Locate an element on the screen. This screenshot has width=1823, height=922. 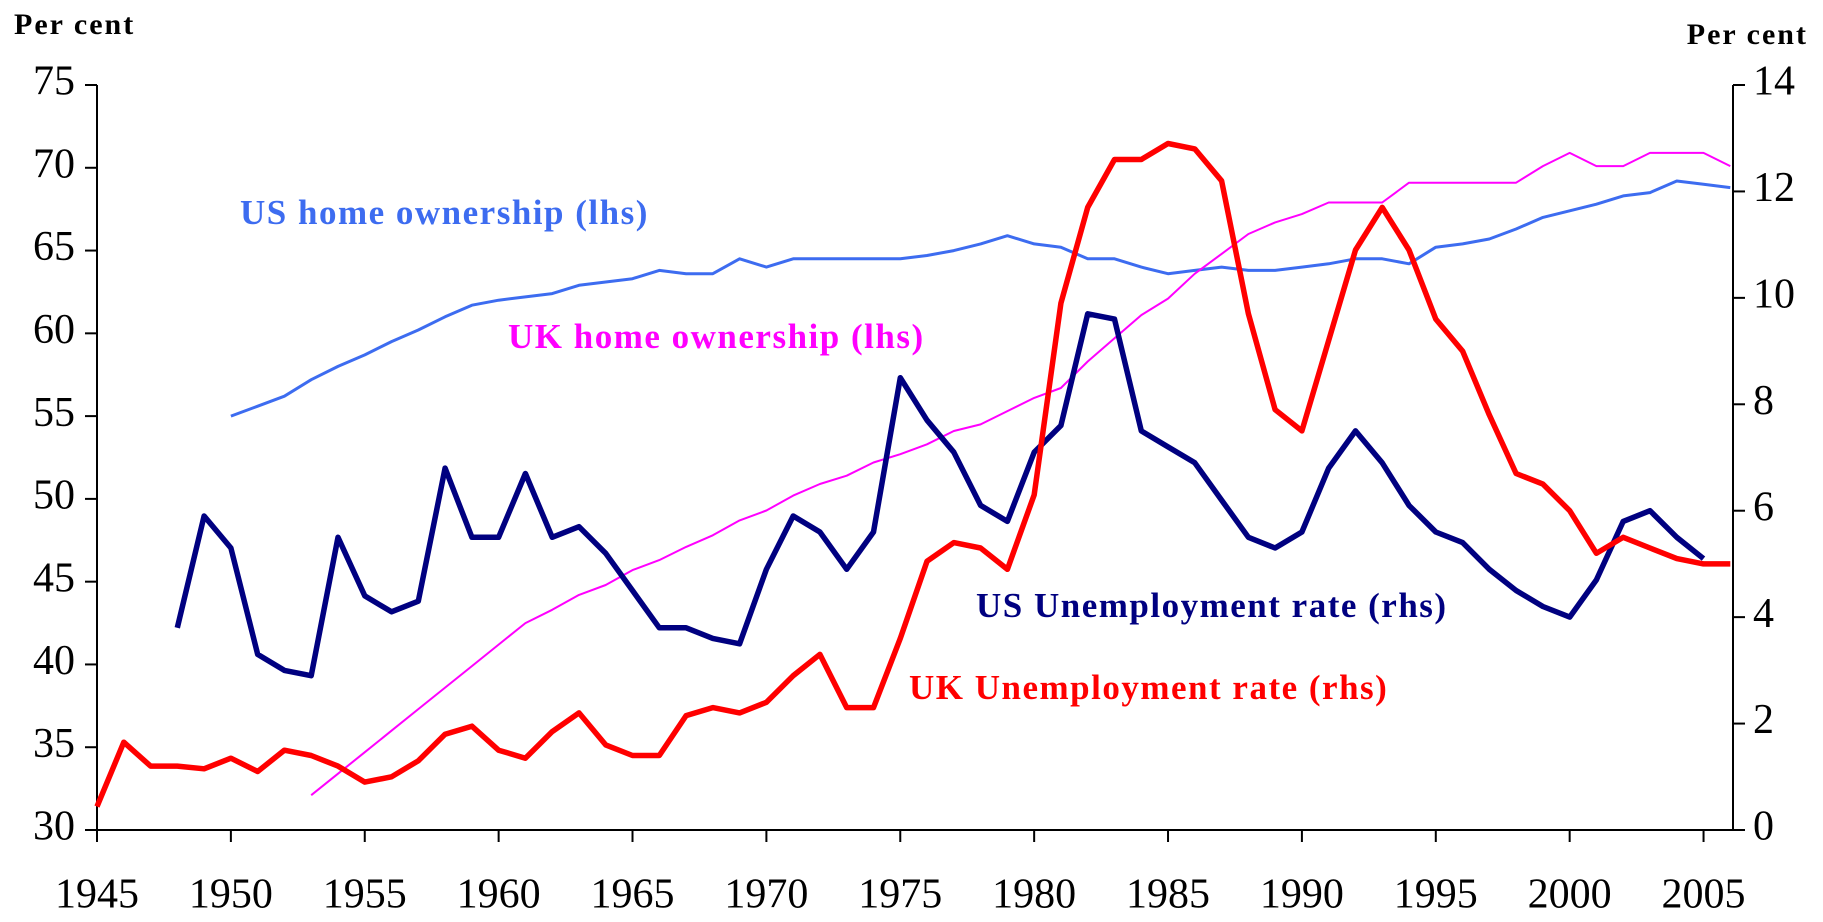
y-tick-label: 40 is located at coordinates (54, 661).